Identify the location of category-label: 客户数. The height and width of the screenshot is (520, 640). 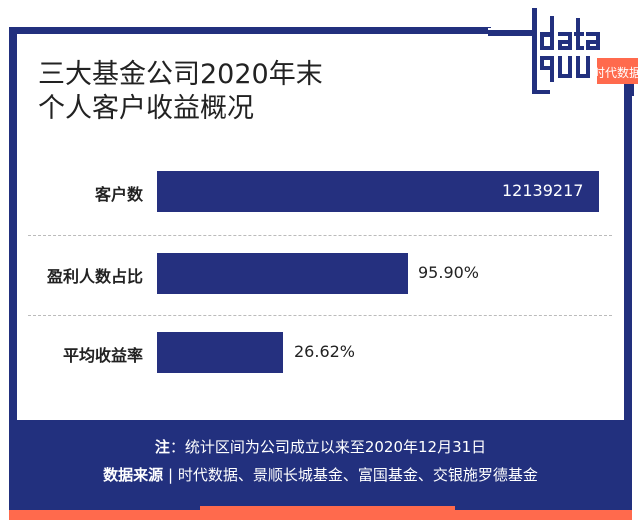
(118, 194).